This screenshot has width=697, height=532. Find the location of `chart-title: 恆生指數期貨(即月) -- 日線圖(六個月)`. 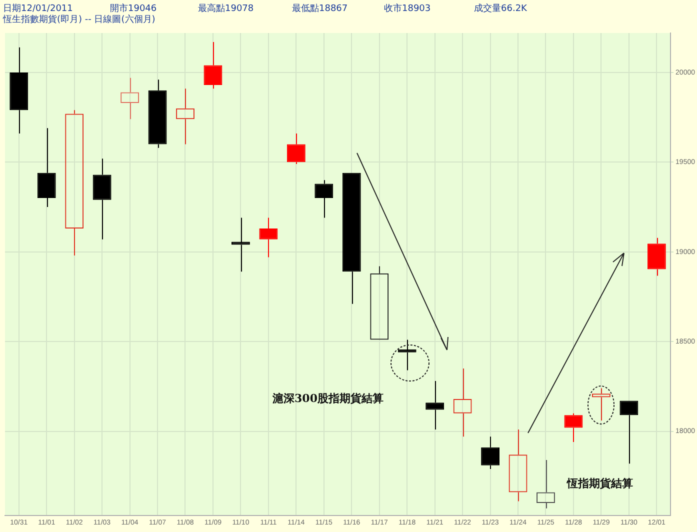

chart-title: 恆生指數期貨(即月) -- 日線圖(六個月) is located at coordinates (79, 20).